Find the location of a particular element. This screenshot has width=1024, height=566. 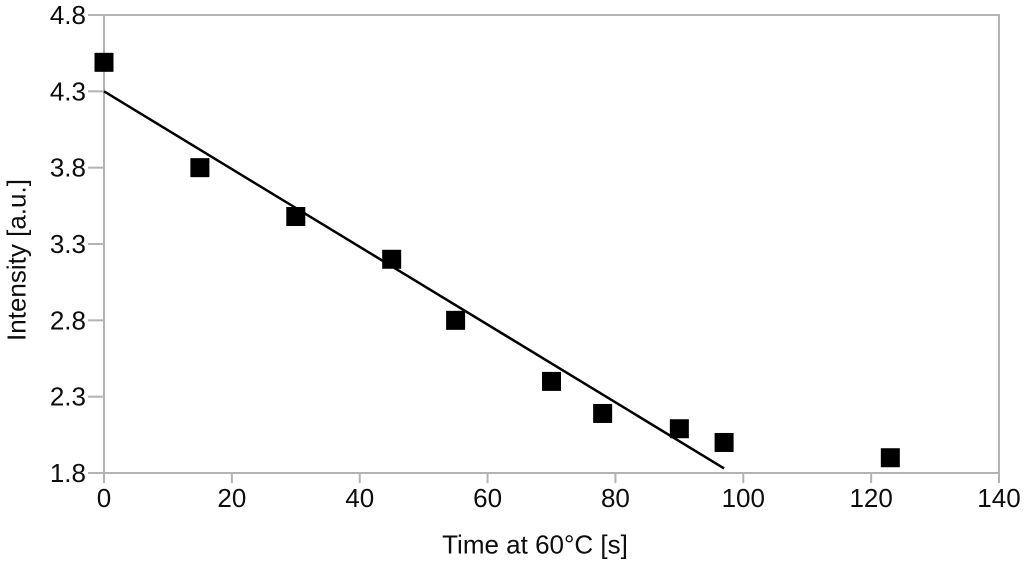

y-axis-title: Intensity [a.u.] is located at coordinates (16, 260).